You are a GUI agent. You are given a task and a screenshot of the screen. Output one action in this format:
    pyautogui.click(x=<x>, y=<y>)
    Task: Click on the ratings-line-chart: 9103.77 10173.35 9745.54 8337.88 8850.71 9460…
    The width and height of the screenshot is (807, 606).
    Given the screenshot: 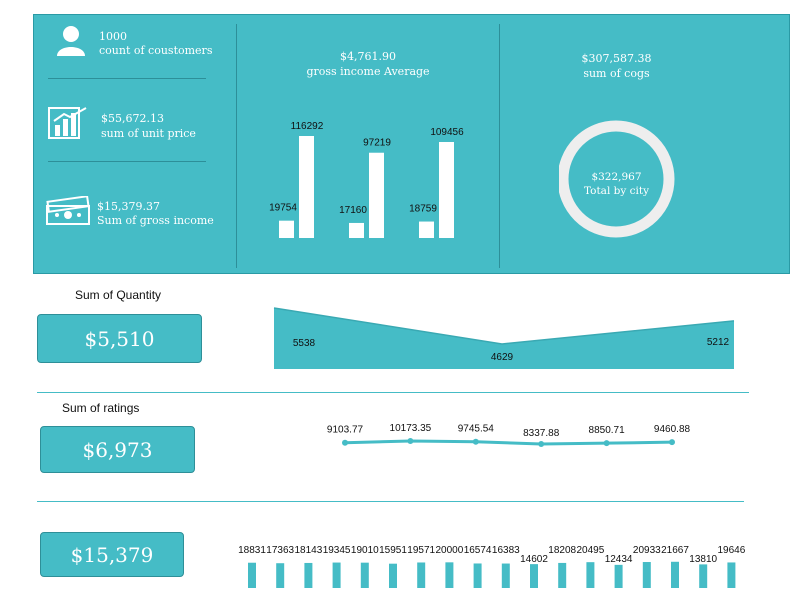 What is the action you would take?
    pyautogui.click(x=509, y=435)
    